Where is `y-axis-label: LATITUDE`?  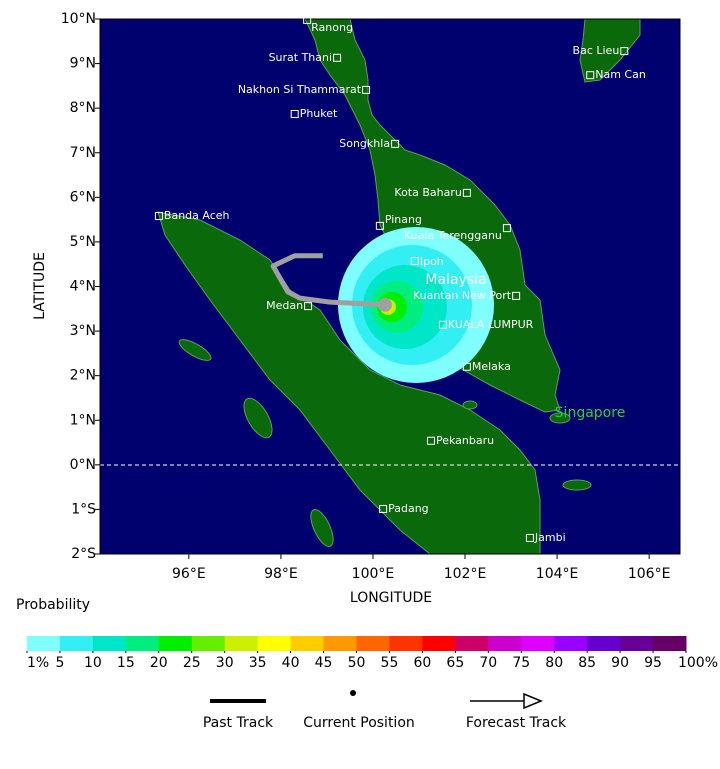
y-axis-label: LATITUDE is located at coordinates (40, 286).